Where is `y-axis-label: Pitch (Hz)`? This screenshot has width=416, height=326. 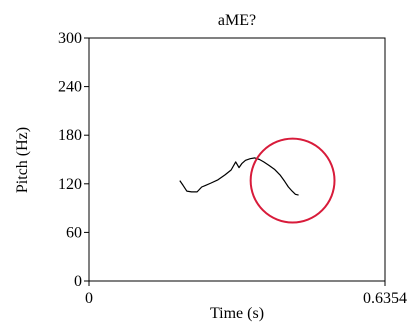
y-axis-label: Pitch (Hz) is located at coordinates (22, 160).